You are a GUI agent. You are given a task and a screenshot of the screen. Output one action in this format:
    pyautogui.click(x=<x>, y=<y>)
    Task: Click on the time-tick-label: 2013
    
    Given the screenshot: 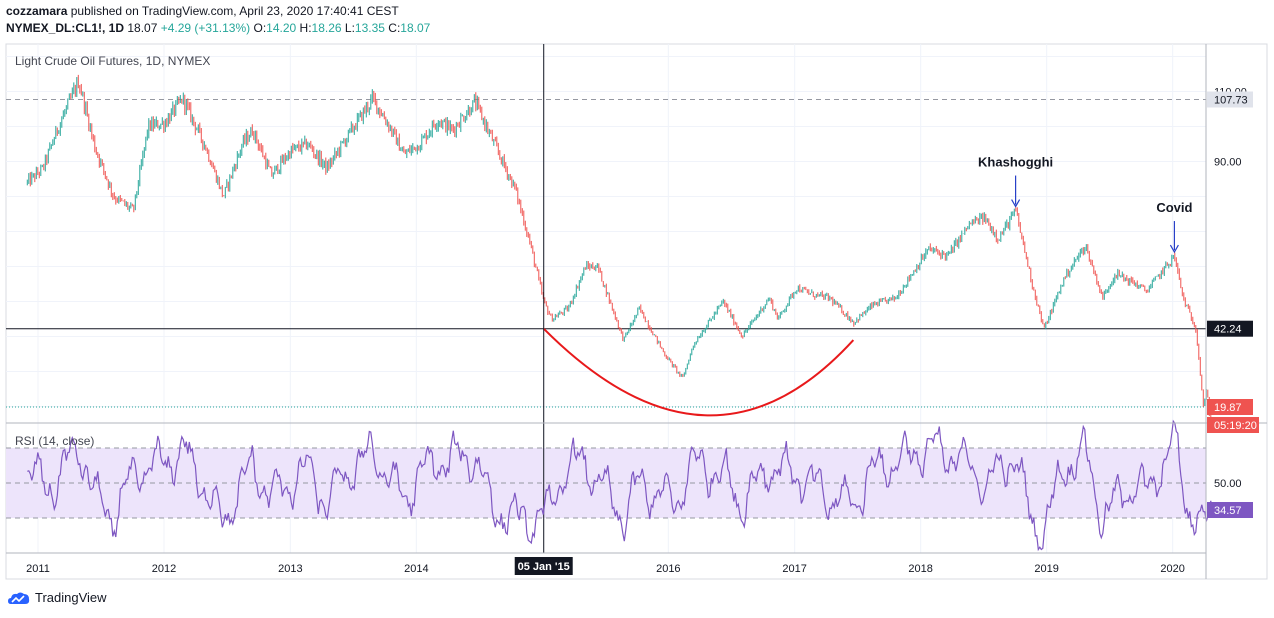 What is the action you would take?
    pyautogui.click(x=290, y=569)
    